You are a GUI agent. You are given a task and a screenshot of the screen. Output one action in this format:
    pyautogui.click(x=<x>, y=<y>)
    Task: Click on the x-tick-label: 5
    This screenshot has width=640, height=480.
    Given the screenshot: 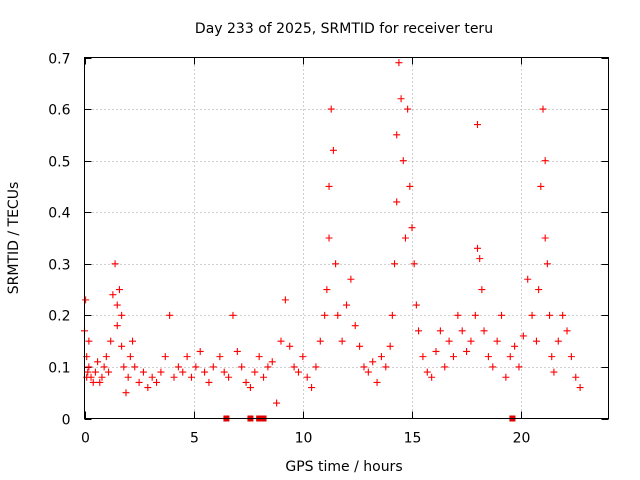 What is the action you would take?
    pyautogui.click(x=194, y=439)
    